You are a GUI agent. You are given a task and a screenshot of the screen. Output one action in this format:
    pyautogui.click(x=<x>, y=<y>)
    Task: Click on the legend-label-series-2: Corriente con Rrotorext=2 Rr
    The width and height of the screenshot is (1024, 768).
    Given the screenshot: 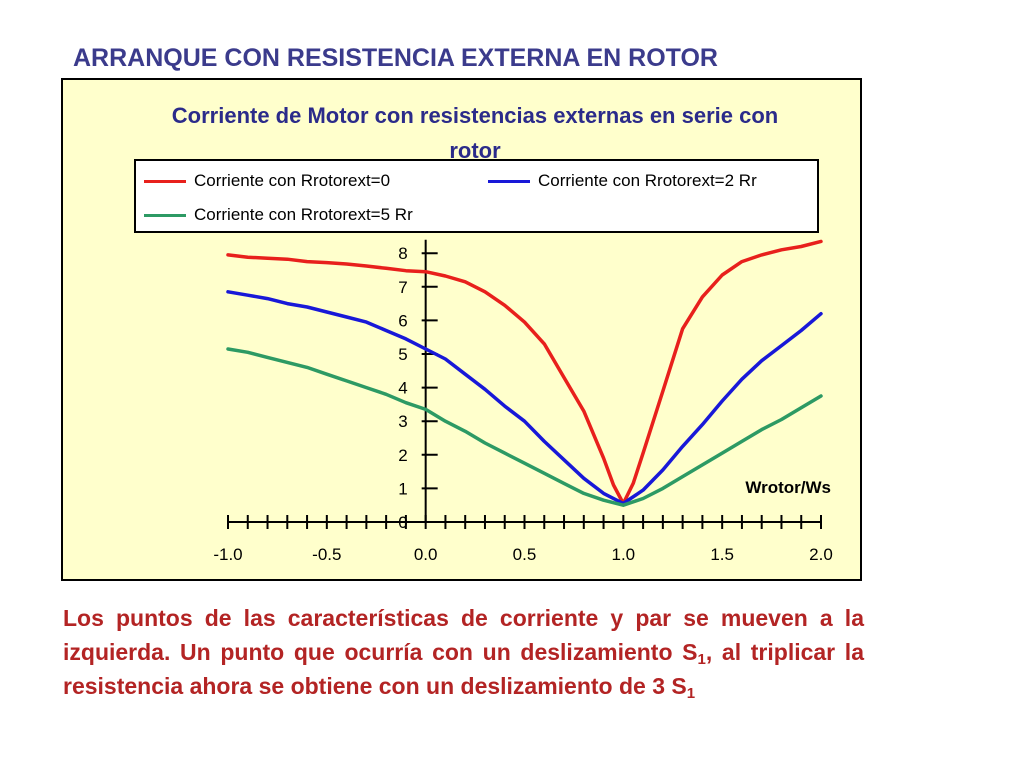 What is the action you would take?
    pyautogui.click(x=647, y=180)
    